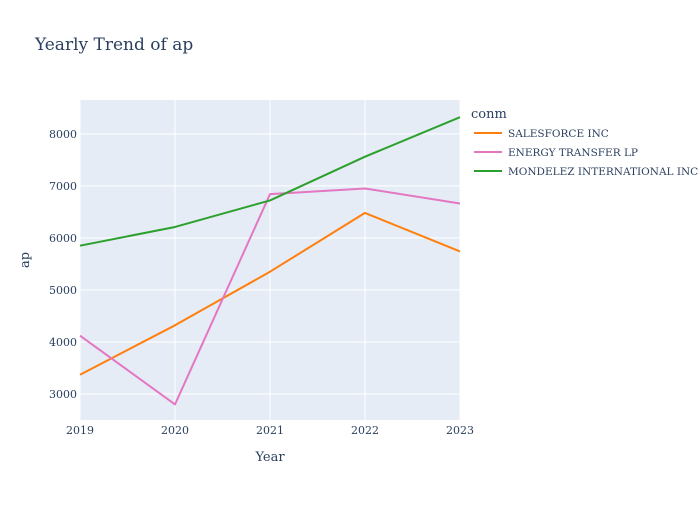 The height and width of the screenshot is (505, 700). I want to click on y-tick-label: 3000, so click(63, 394).